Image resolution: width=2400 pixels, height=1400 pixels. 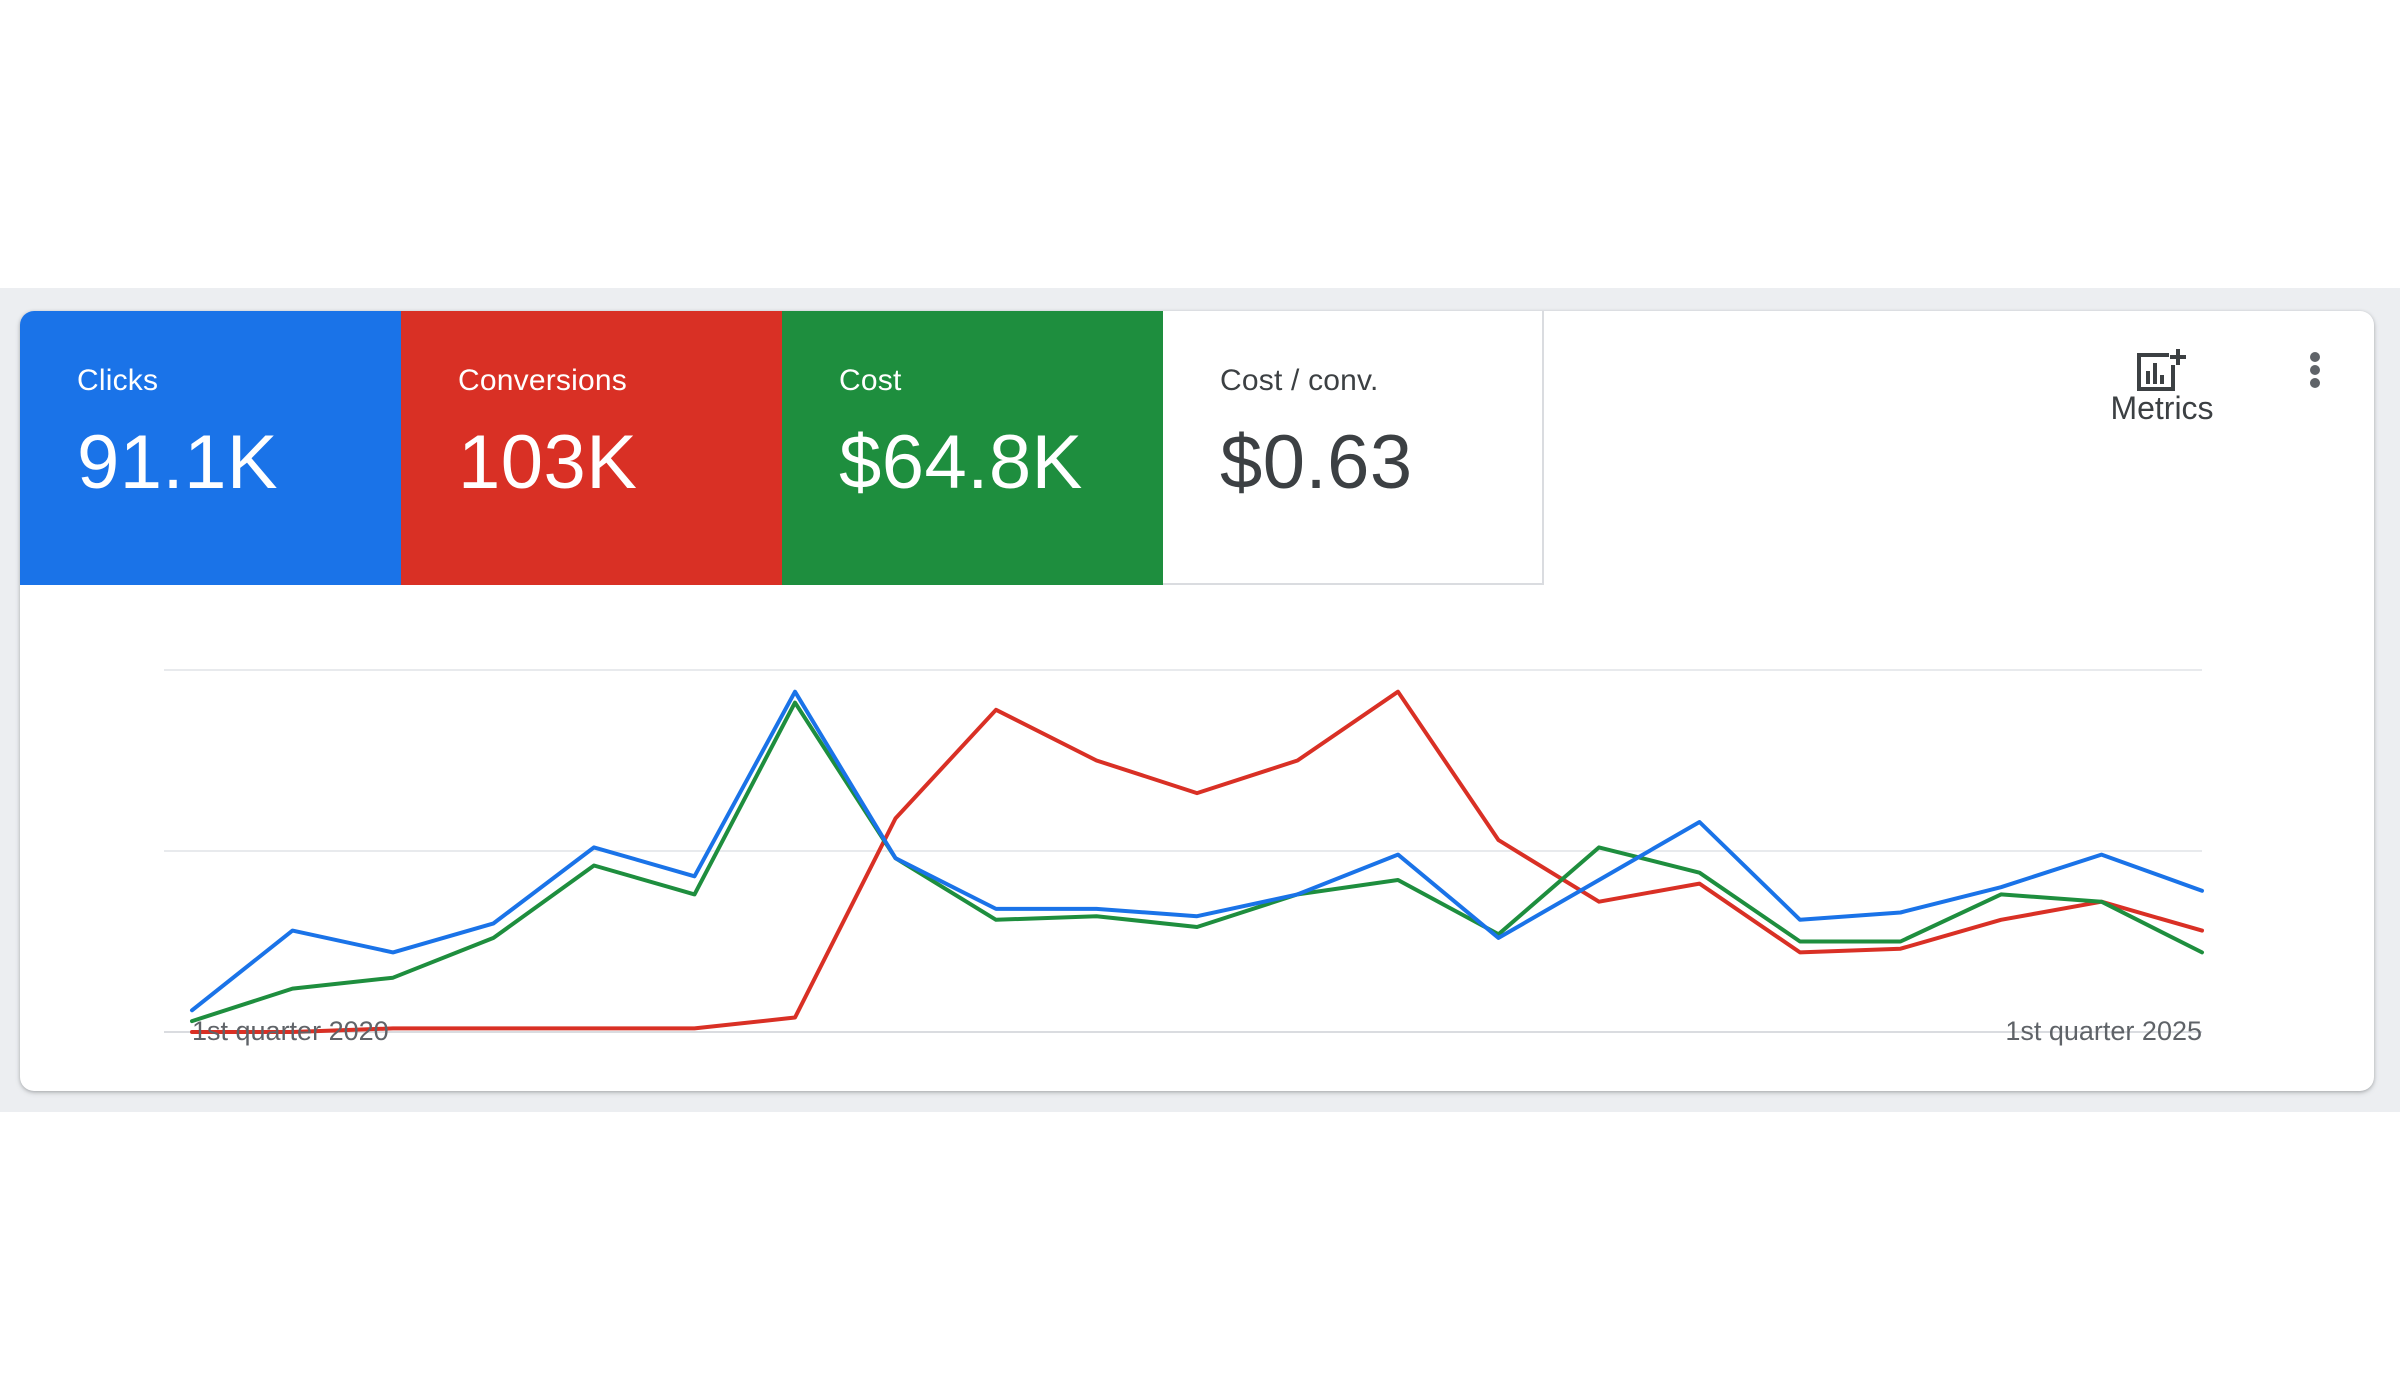 What do you see at coordinates (2103, 1031) in the screenshot?
I see `x-axis-end-label: 1st quarter 2025` at bounding box center [2103, 1031].